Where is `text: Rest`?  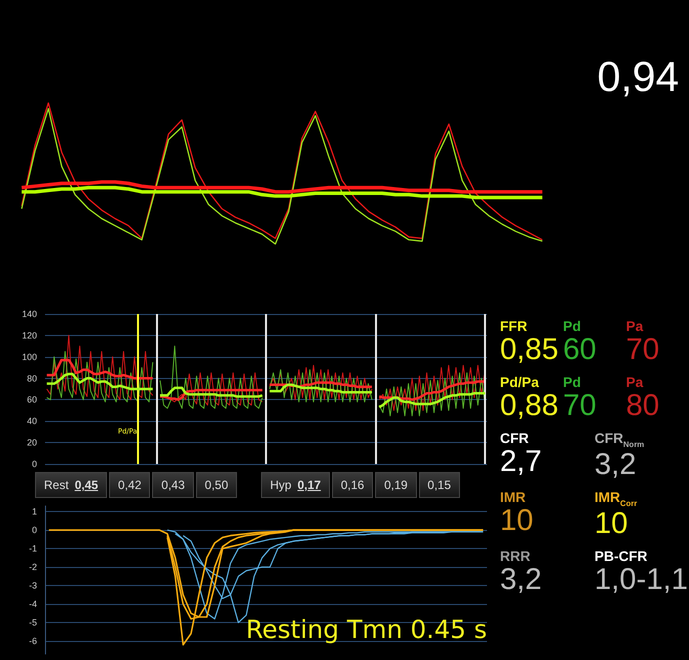 text: Rest is located at coordinates (56, 485).